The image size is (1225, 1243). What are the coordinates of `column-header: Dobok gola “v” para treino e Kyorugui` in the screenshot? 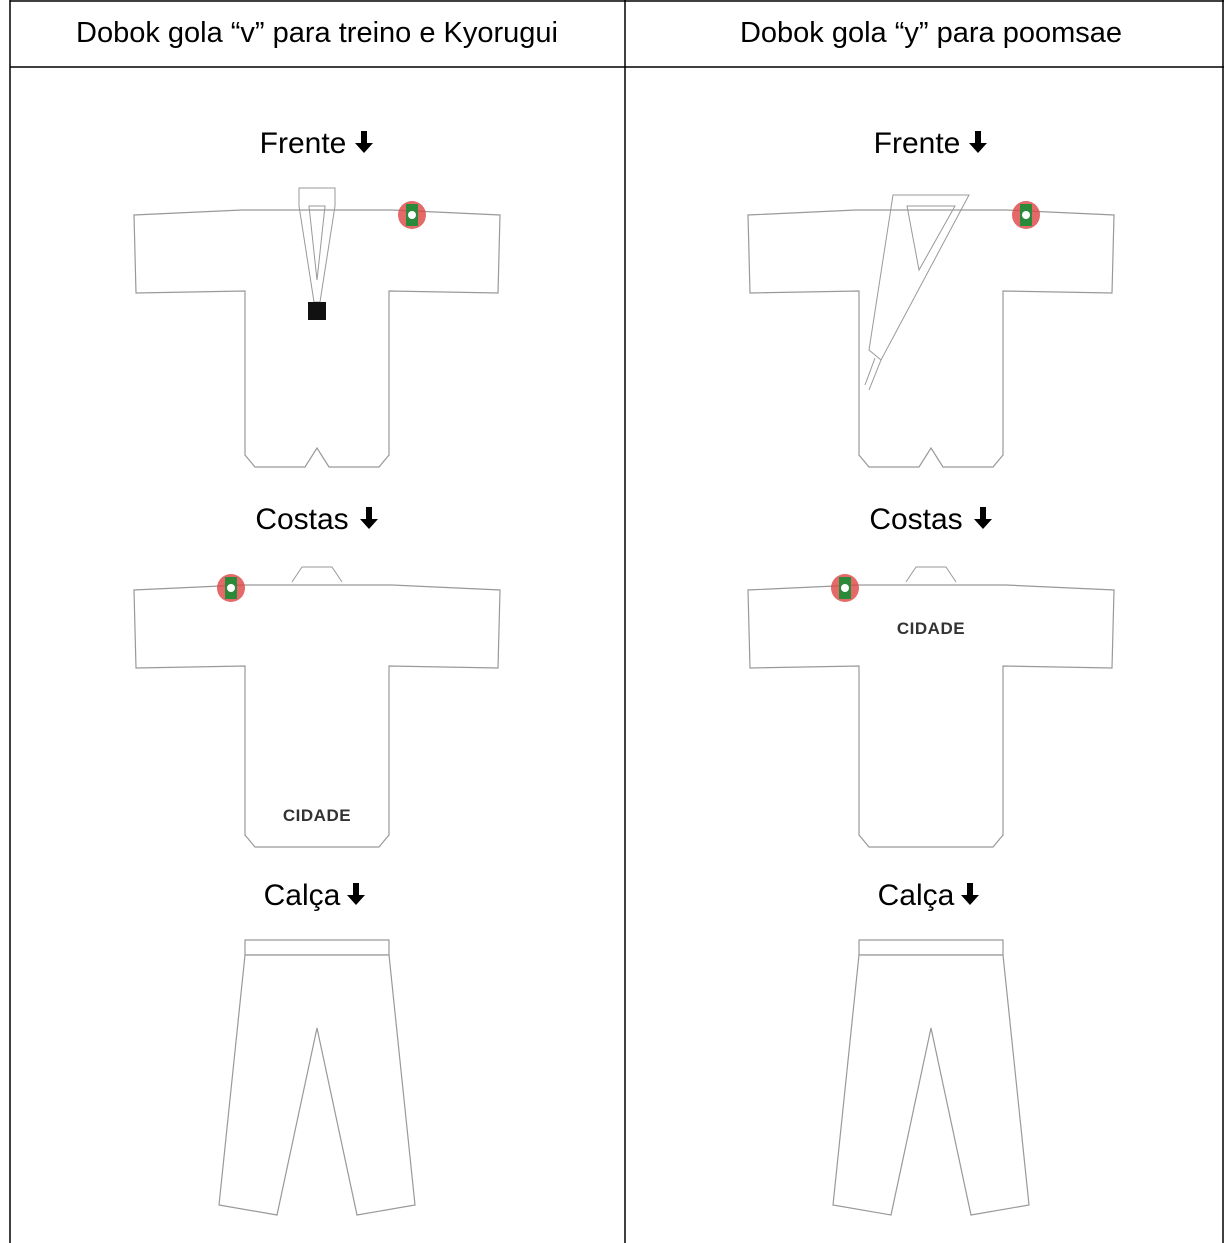 It's located at (317, 33).